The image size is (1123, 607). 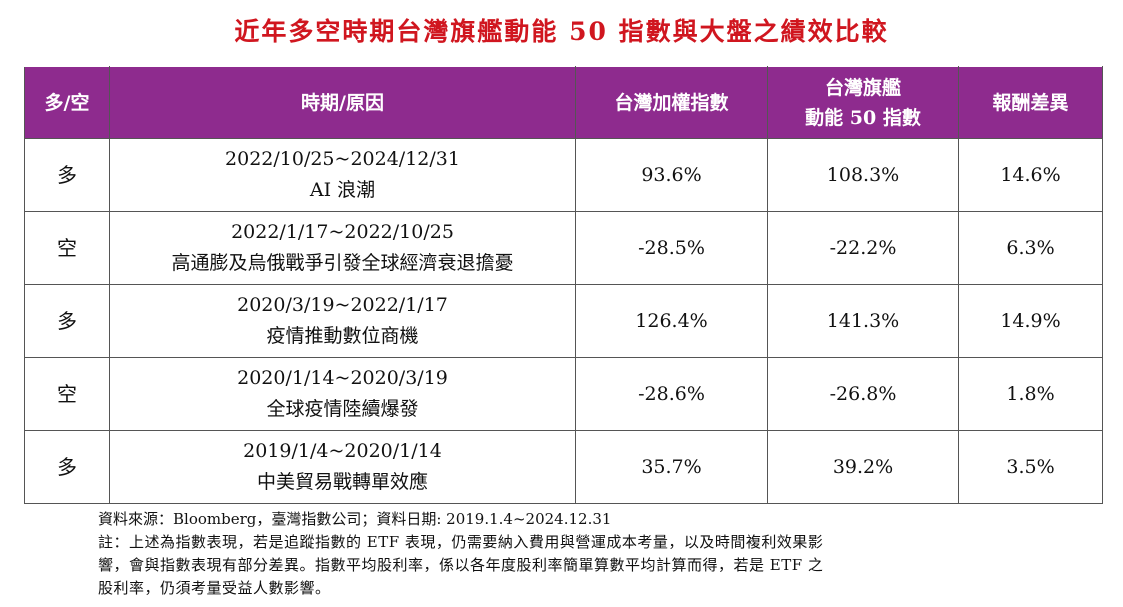 I want to click on header-index-line1: 台灣旗艦, so click(x=862, y=87).